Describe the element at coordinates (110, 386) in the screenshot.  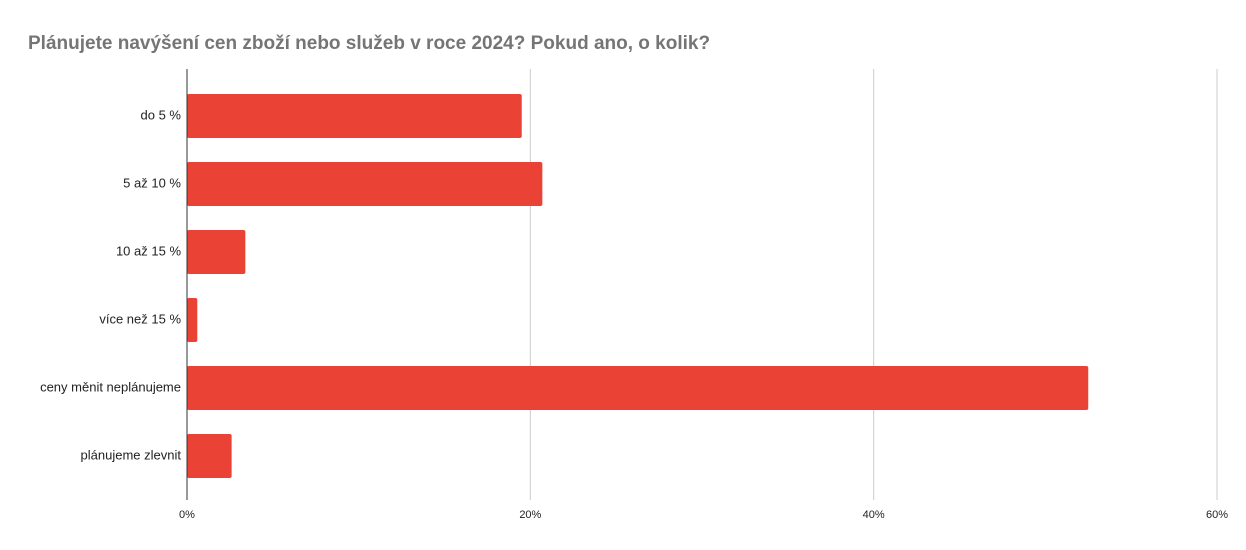
I see `y-tick-label: ceny měnit neplánujeme` at that location.